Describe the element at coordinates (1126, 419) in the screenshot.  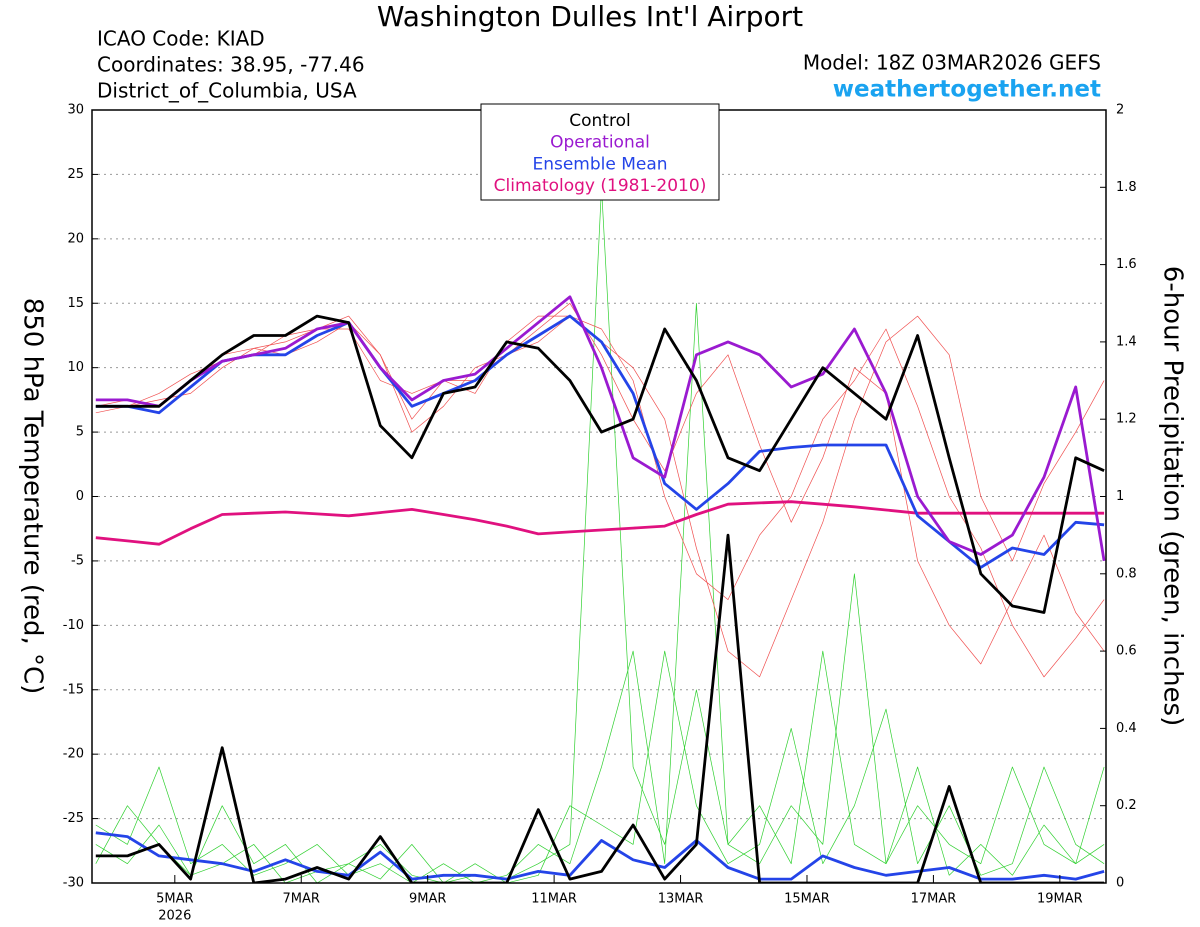
I see `y2-tick-label: 1.2` at that location.